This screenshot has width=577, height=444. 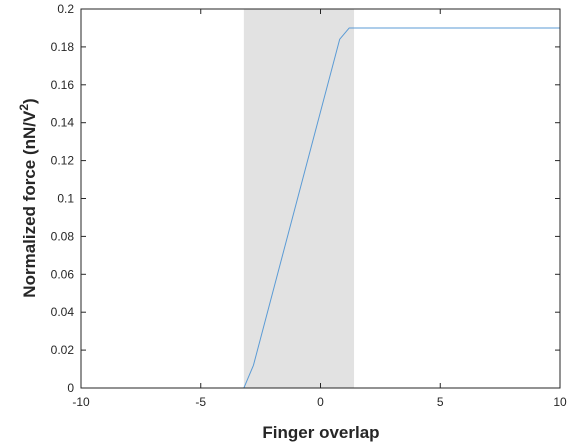 What do you see at coordinates (65, 9) in the screenshot?
I see `y-tick-label-10: 0.2` at bounding box center [65, 9].